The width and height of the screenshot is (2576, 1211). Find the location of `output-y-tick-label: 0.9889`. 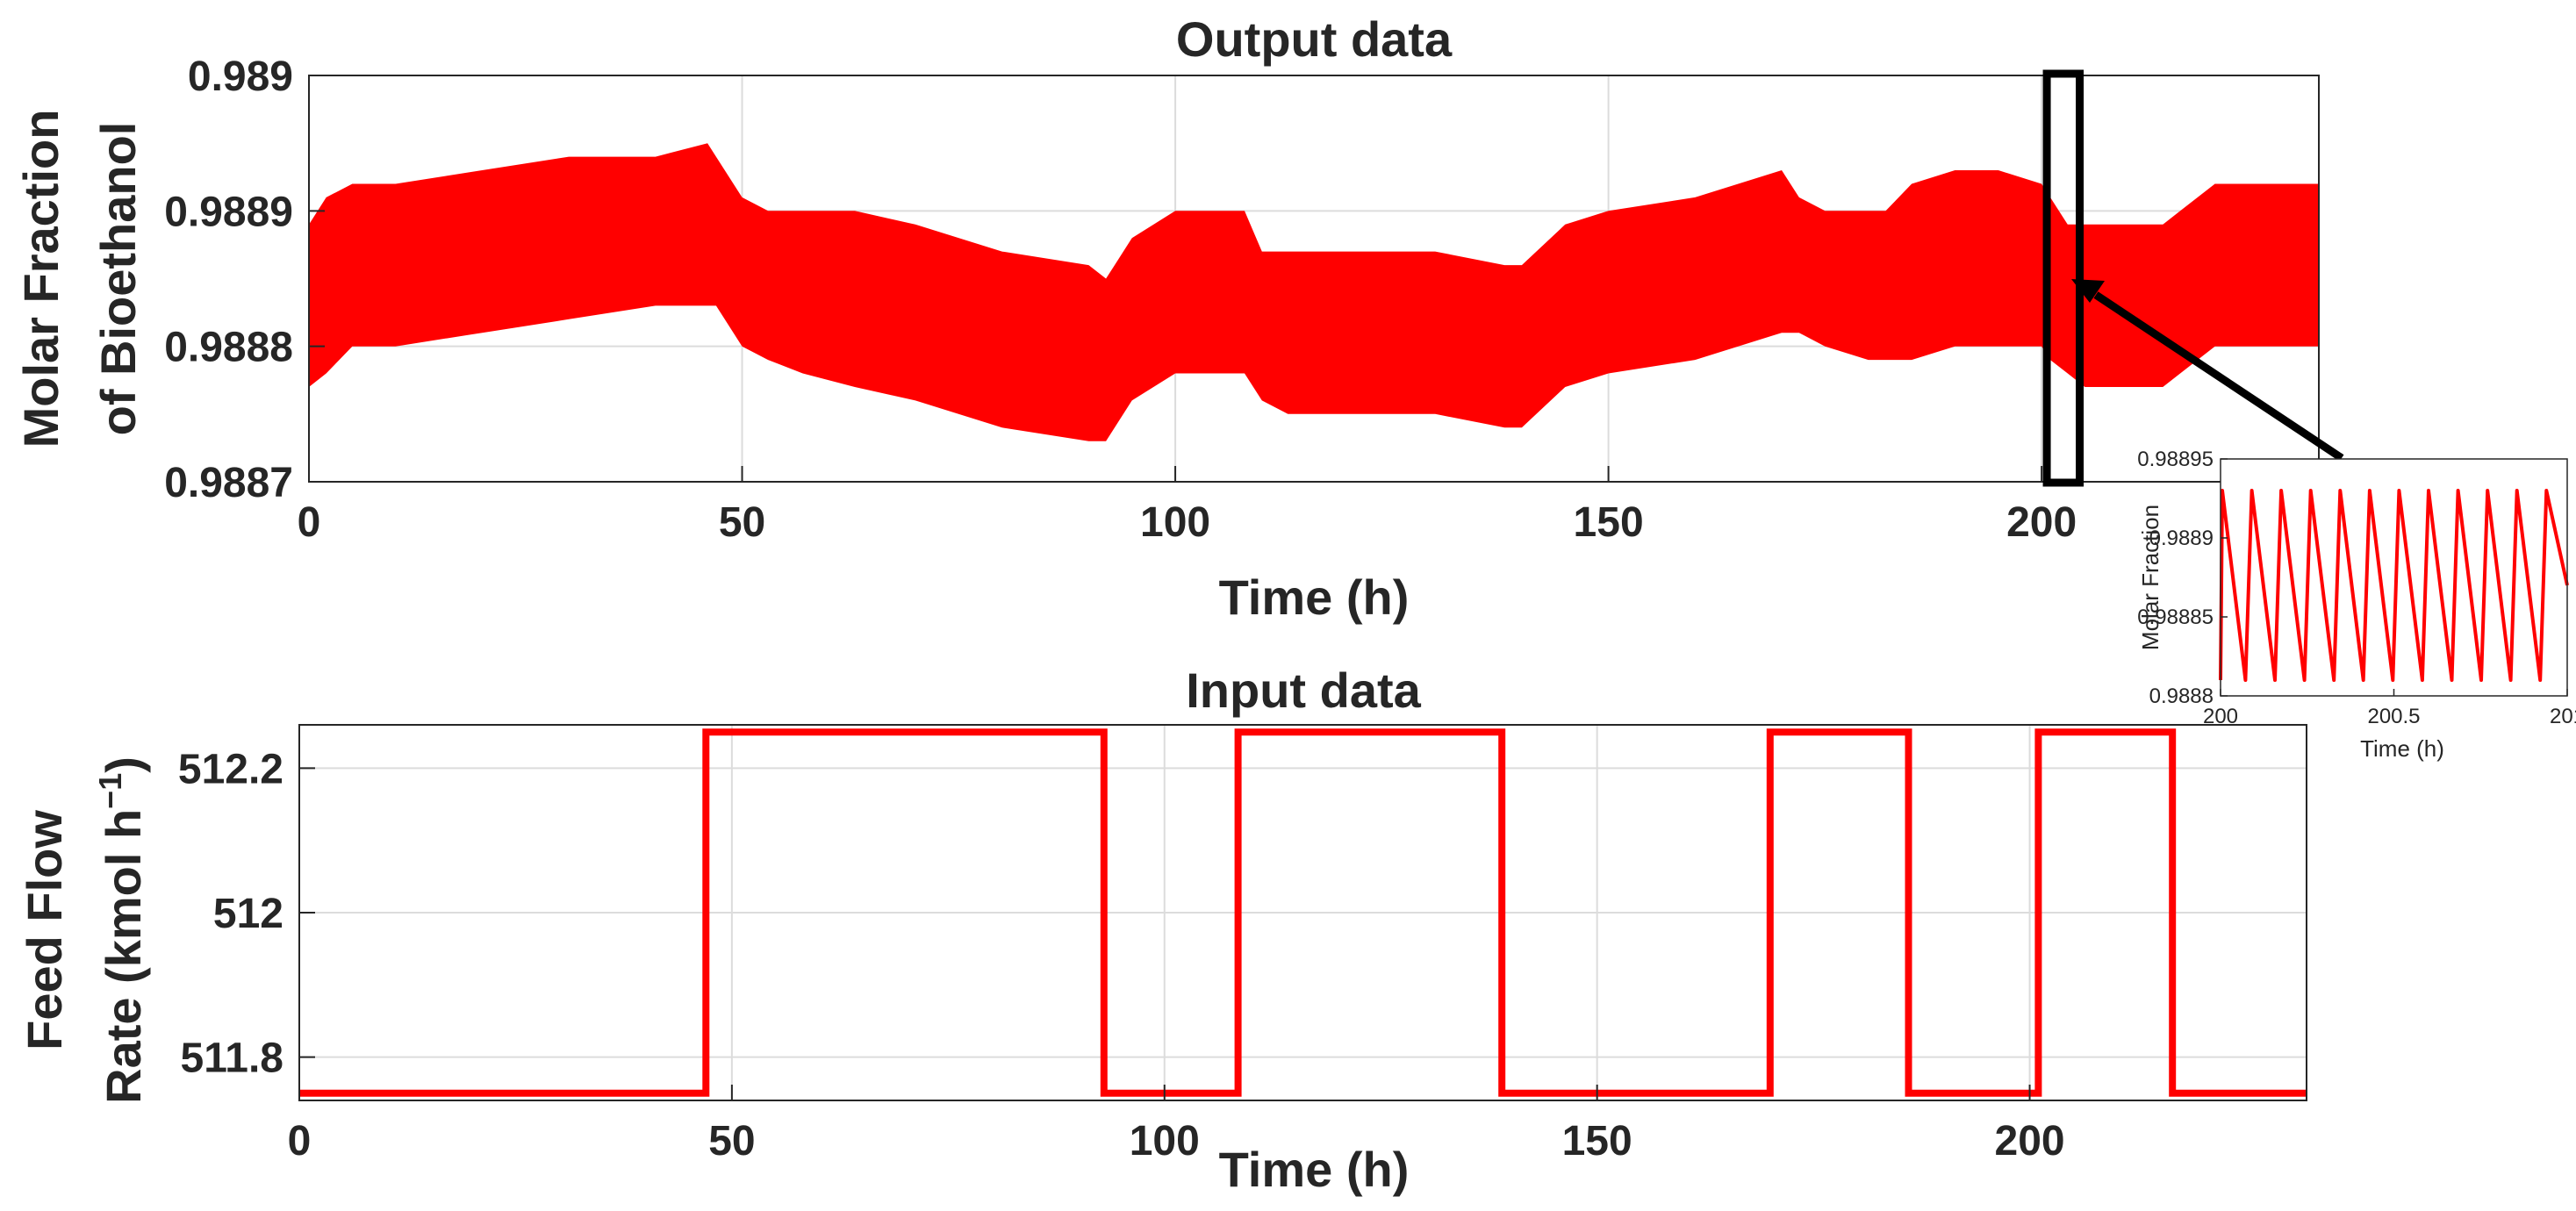

output-y-tick-label: 0.9889 is located at coordinates (228, 212).